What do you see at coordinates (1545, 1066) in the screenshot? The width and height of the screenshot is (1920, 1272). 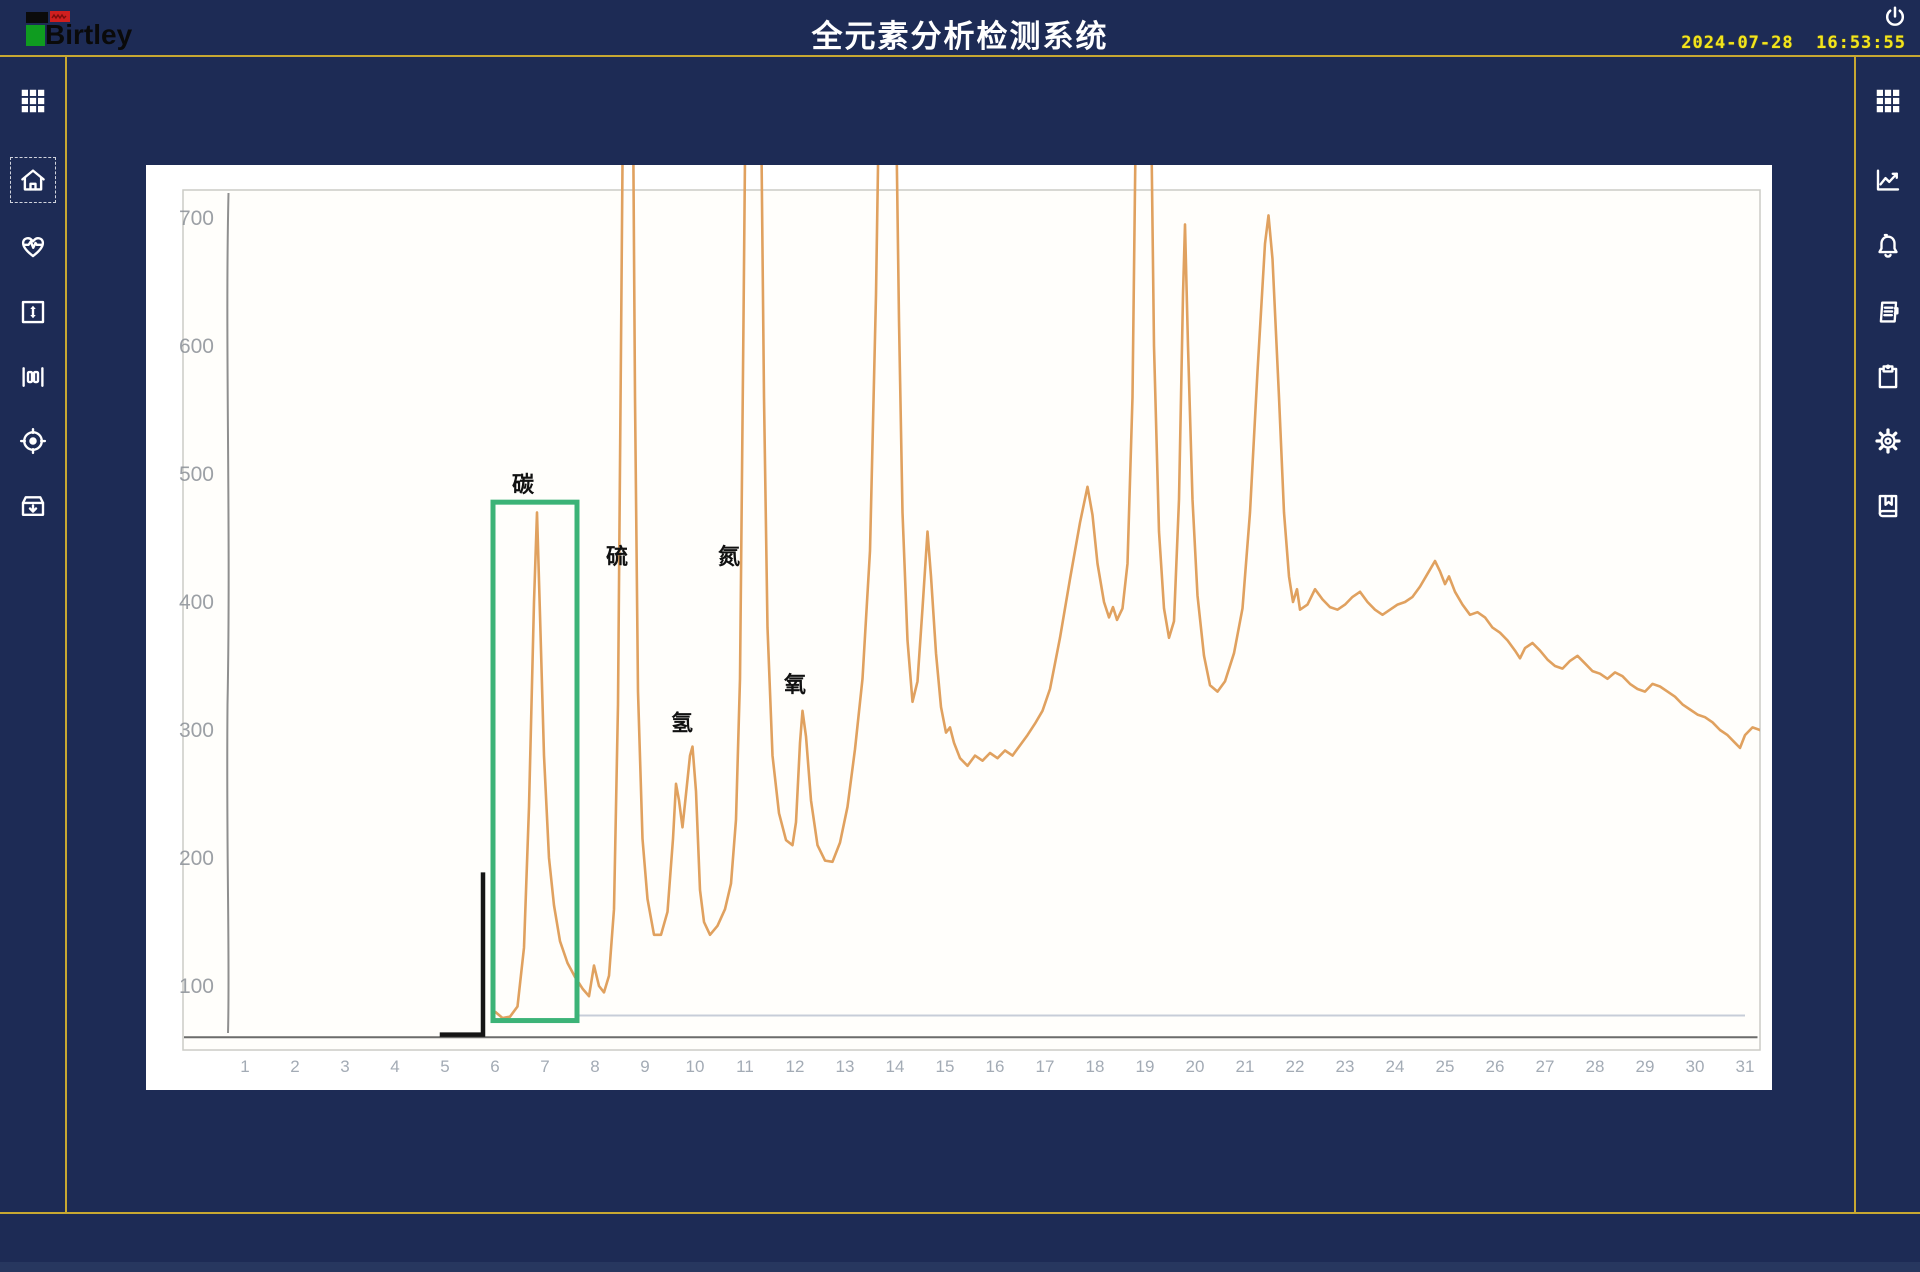 I see `x-tick-label: 27` at bounding box center [1545, 1066].